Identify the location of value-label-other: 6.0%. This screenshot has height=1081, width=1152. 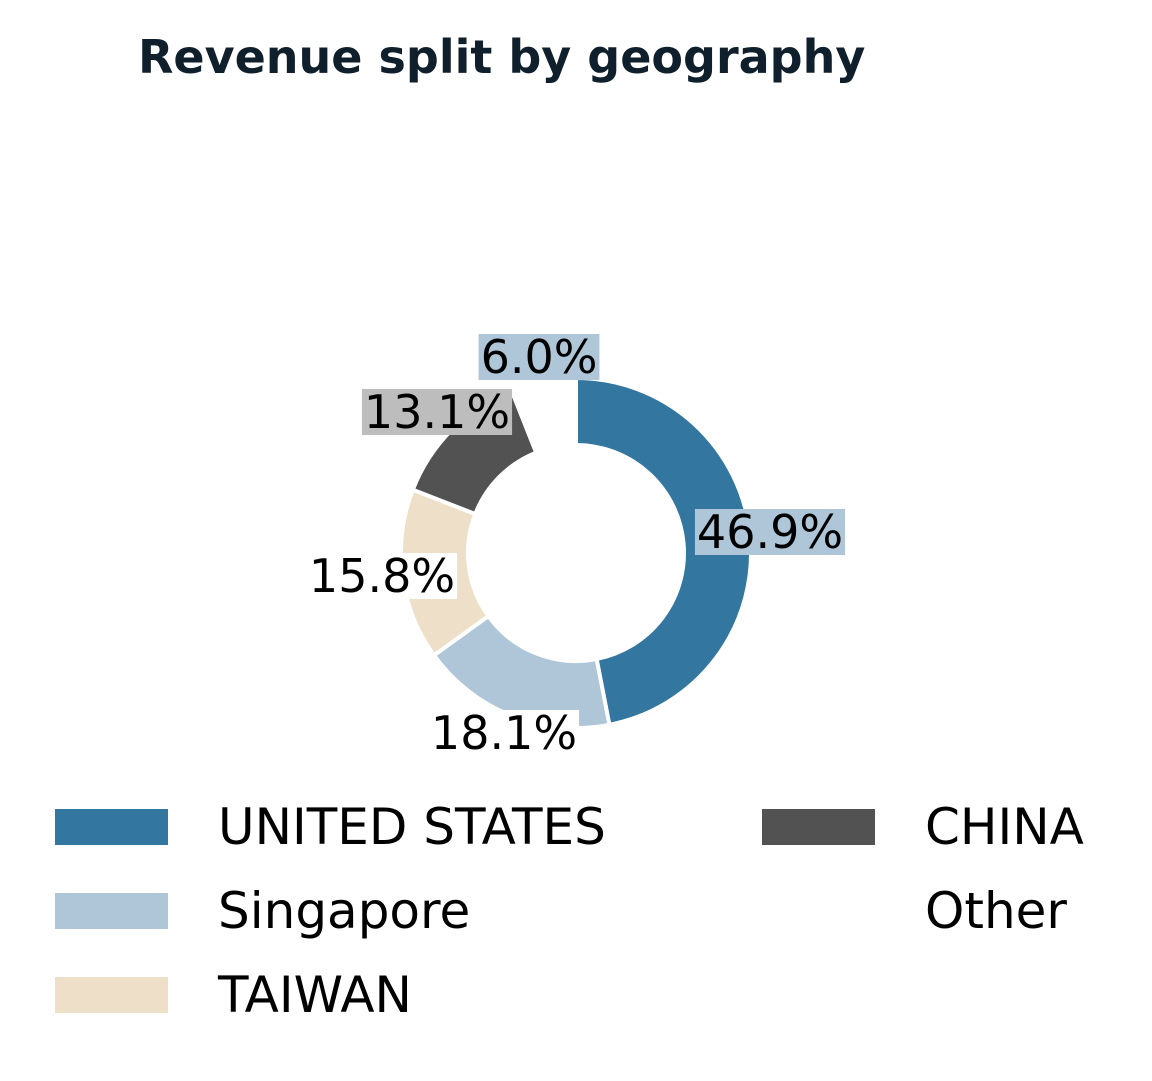
(539, 357).